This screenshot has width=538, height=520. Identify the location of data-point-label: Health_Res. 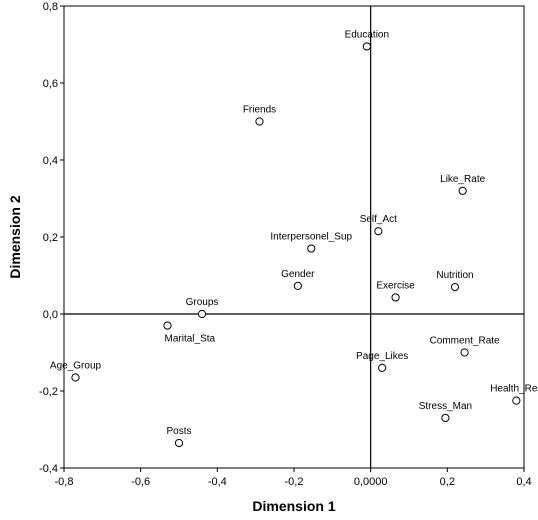
(514, 389).